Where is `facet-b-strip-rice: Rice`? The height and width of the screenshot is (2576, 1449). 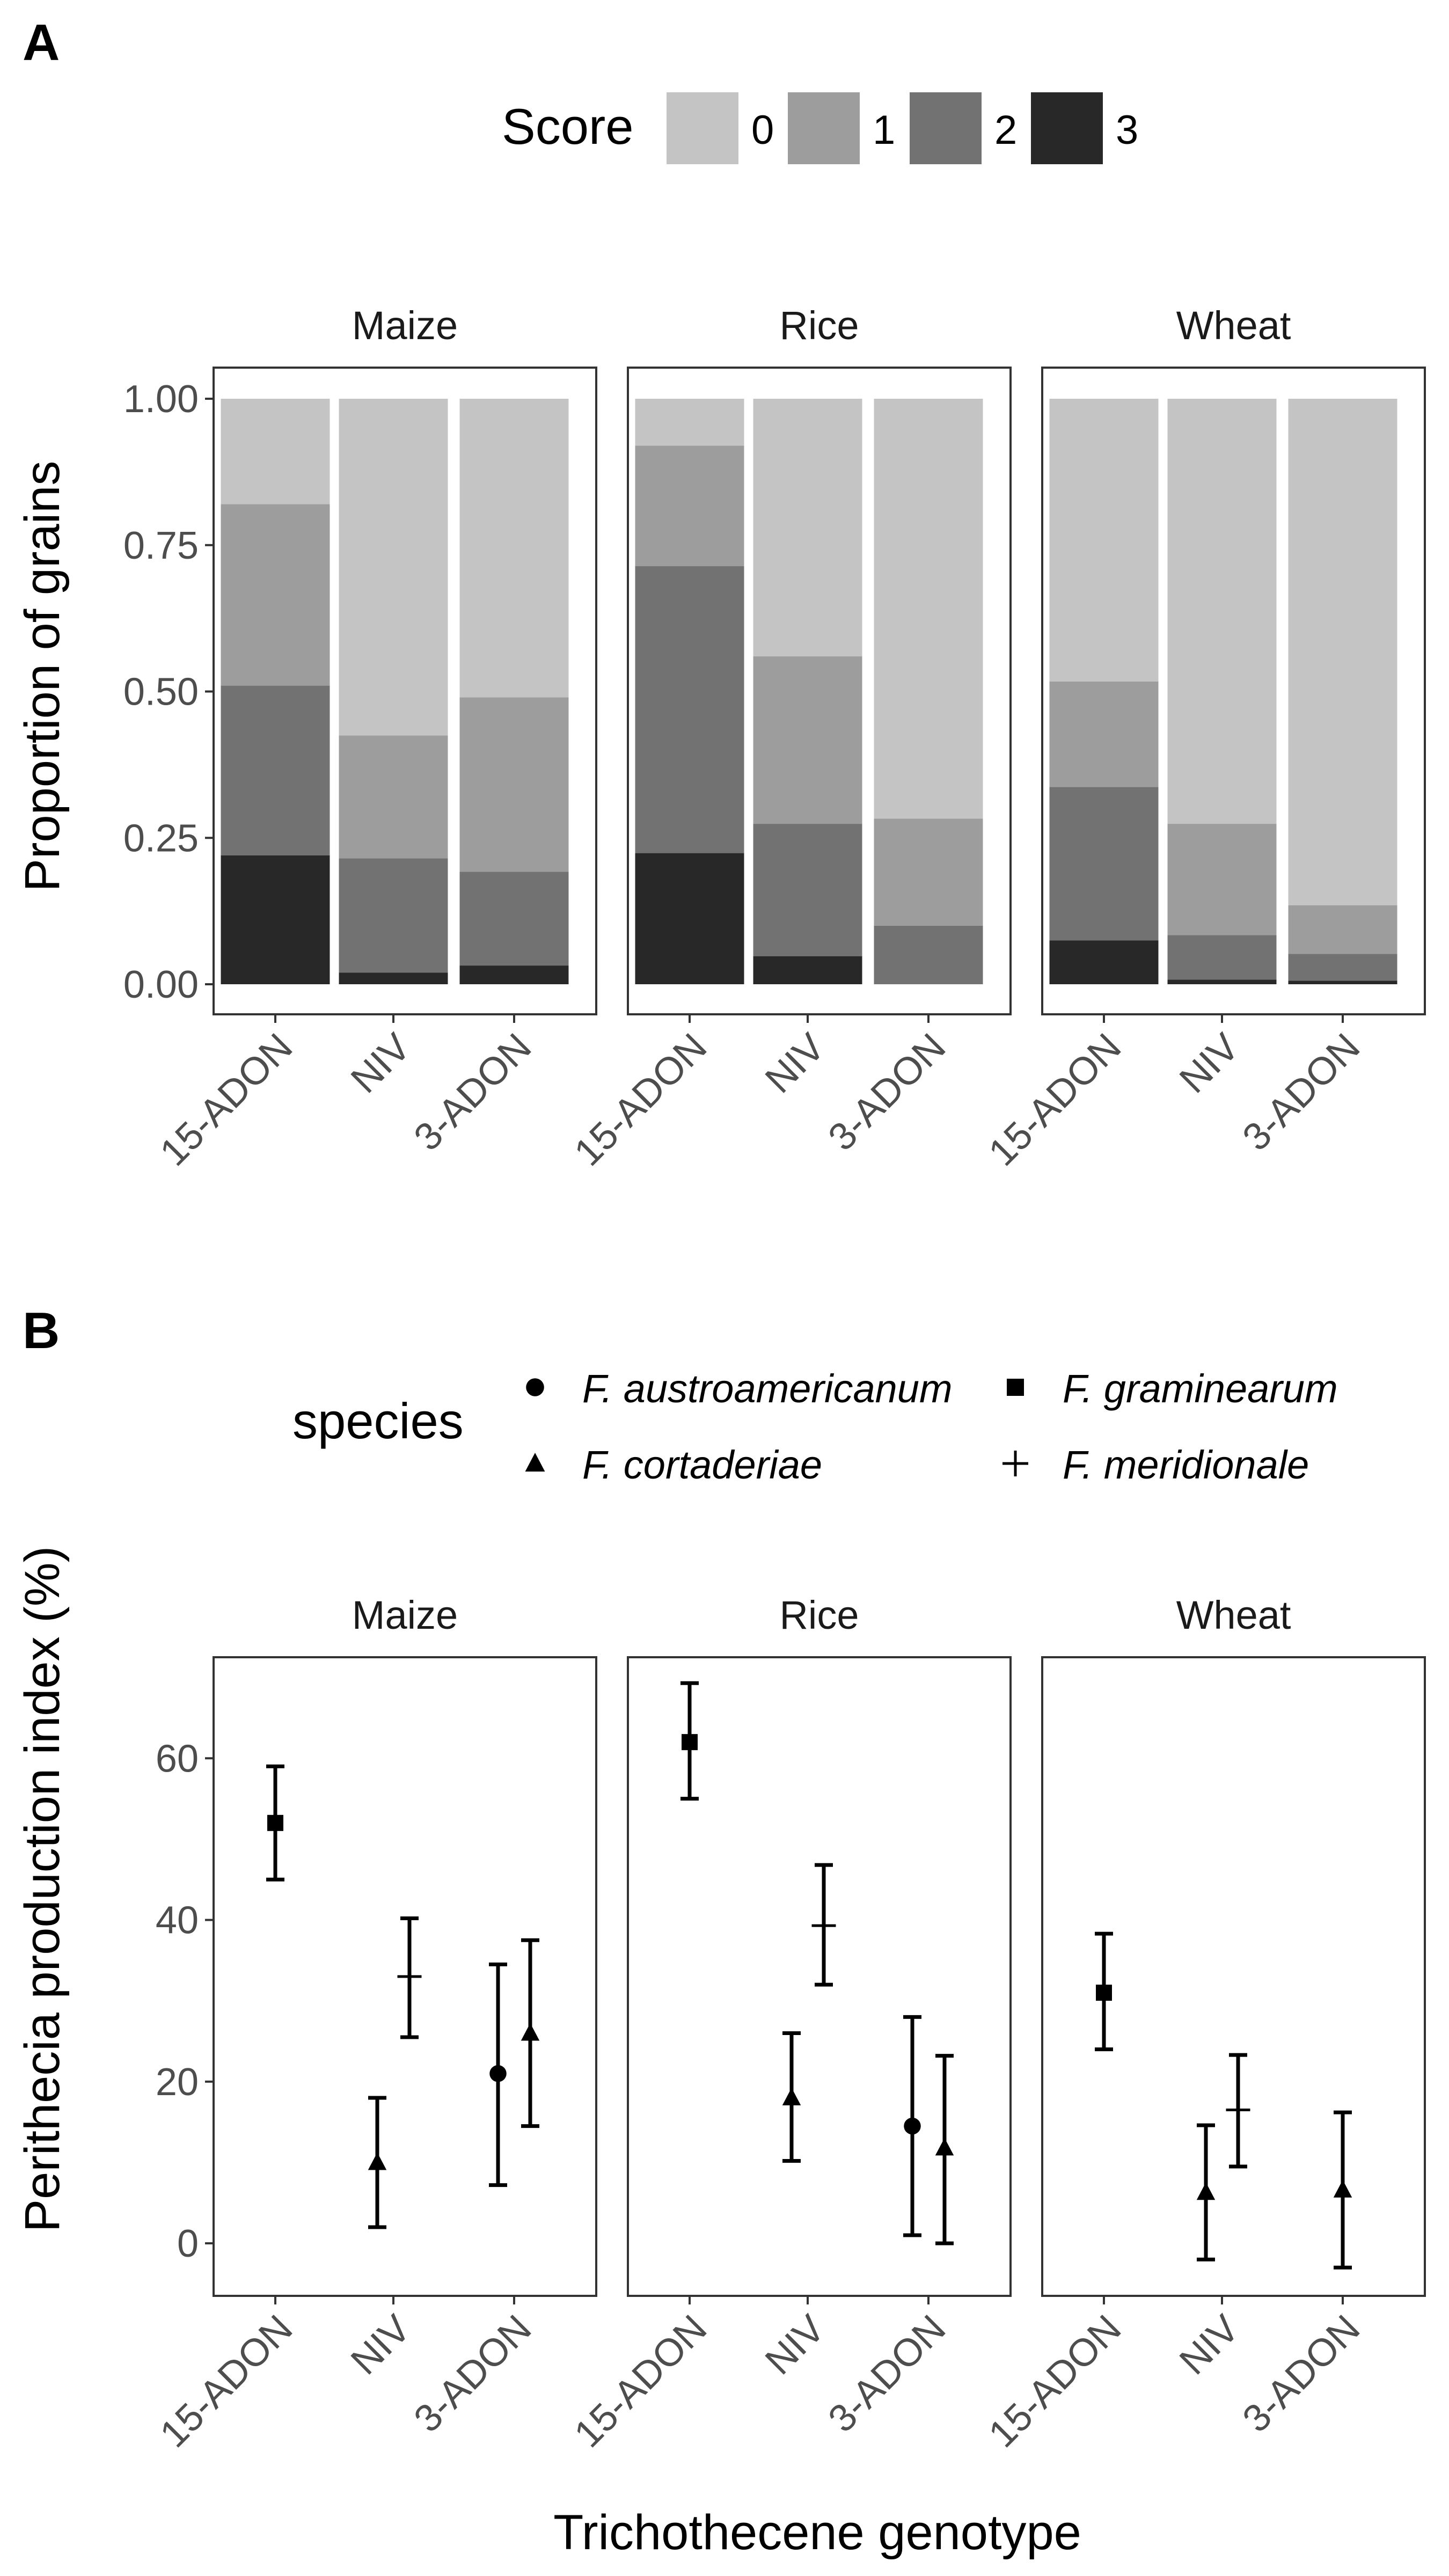
facet-b-strip-rice: Rice is located at coordinates (819, 1615).